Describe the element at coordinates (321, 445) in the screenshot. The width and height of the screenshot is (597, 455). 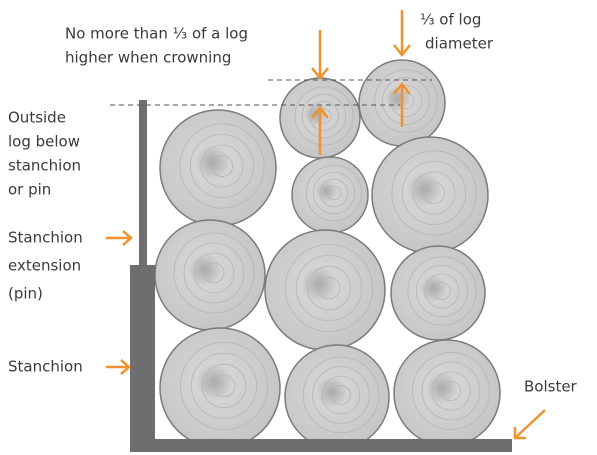
I see `bolster` at that location.